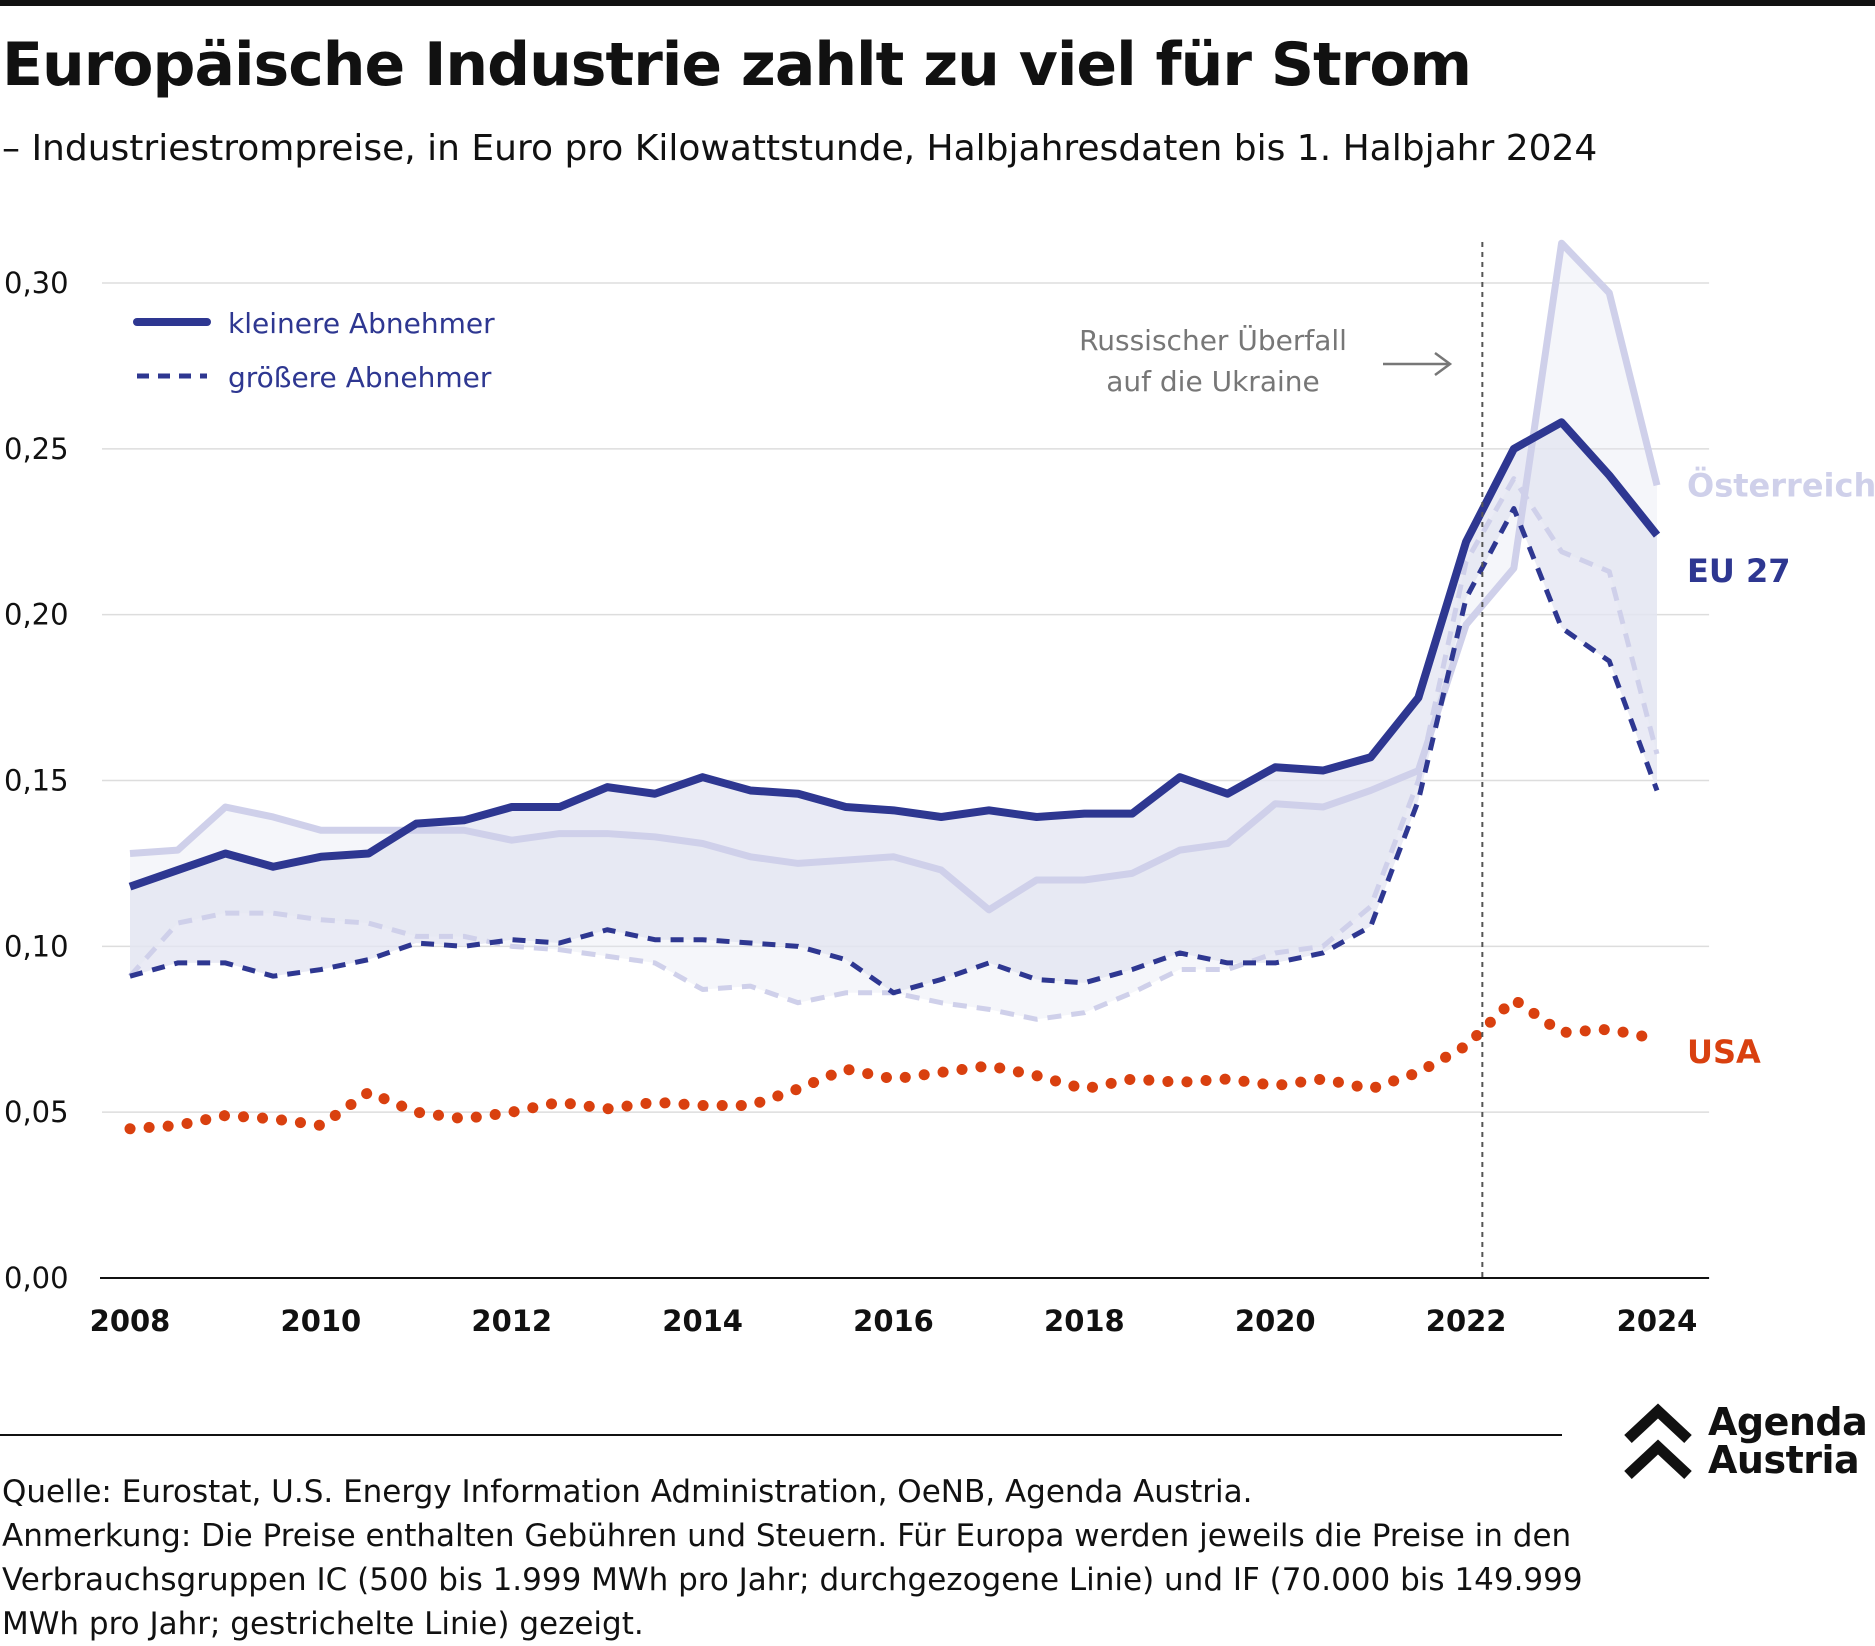 This screenshot has width=1875, height=1646. I want to click on y-tick-label: 0,15, so click(36, 781).